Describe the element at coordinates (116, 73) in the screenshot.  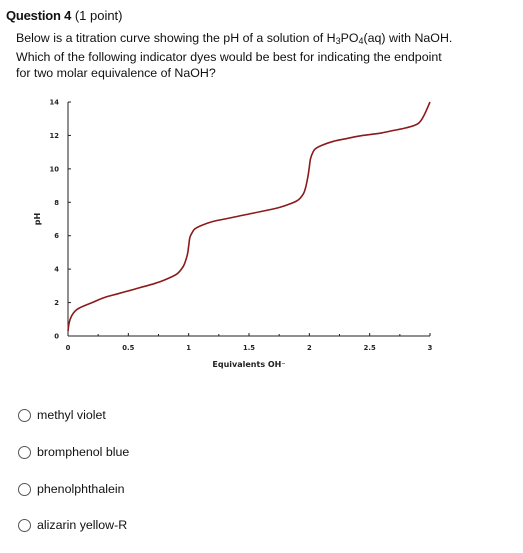
I see `question-line-3: for two molar equivalence of NaOH?` at that location.